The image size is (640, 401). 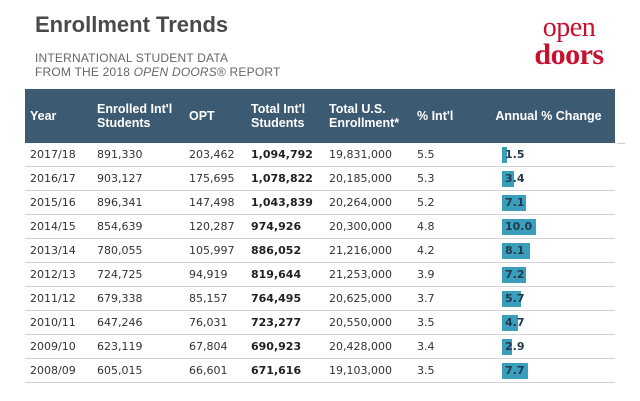 I want to click on annual-change-label: 7.7, so click(x=515, y=370).